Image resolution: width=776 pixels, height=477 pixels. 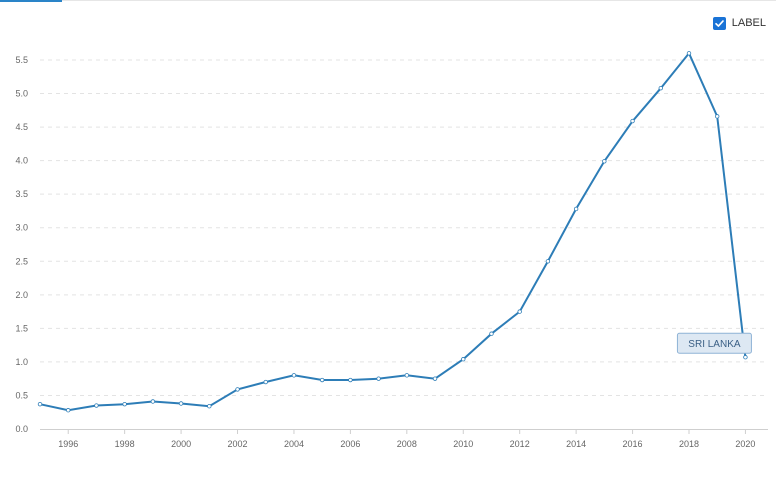 What do you see at coordinates (576, 444) in the screenshot?
I see `x-tick-label: 2014` at bounding box center [576, 444].